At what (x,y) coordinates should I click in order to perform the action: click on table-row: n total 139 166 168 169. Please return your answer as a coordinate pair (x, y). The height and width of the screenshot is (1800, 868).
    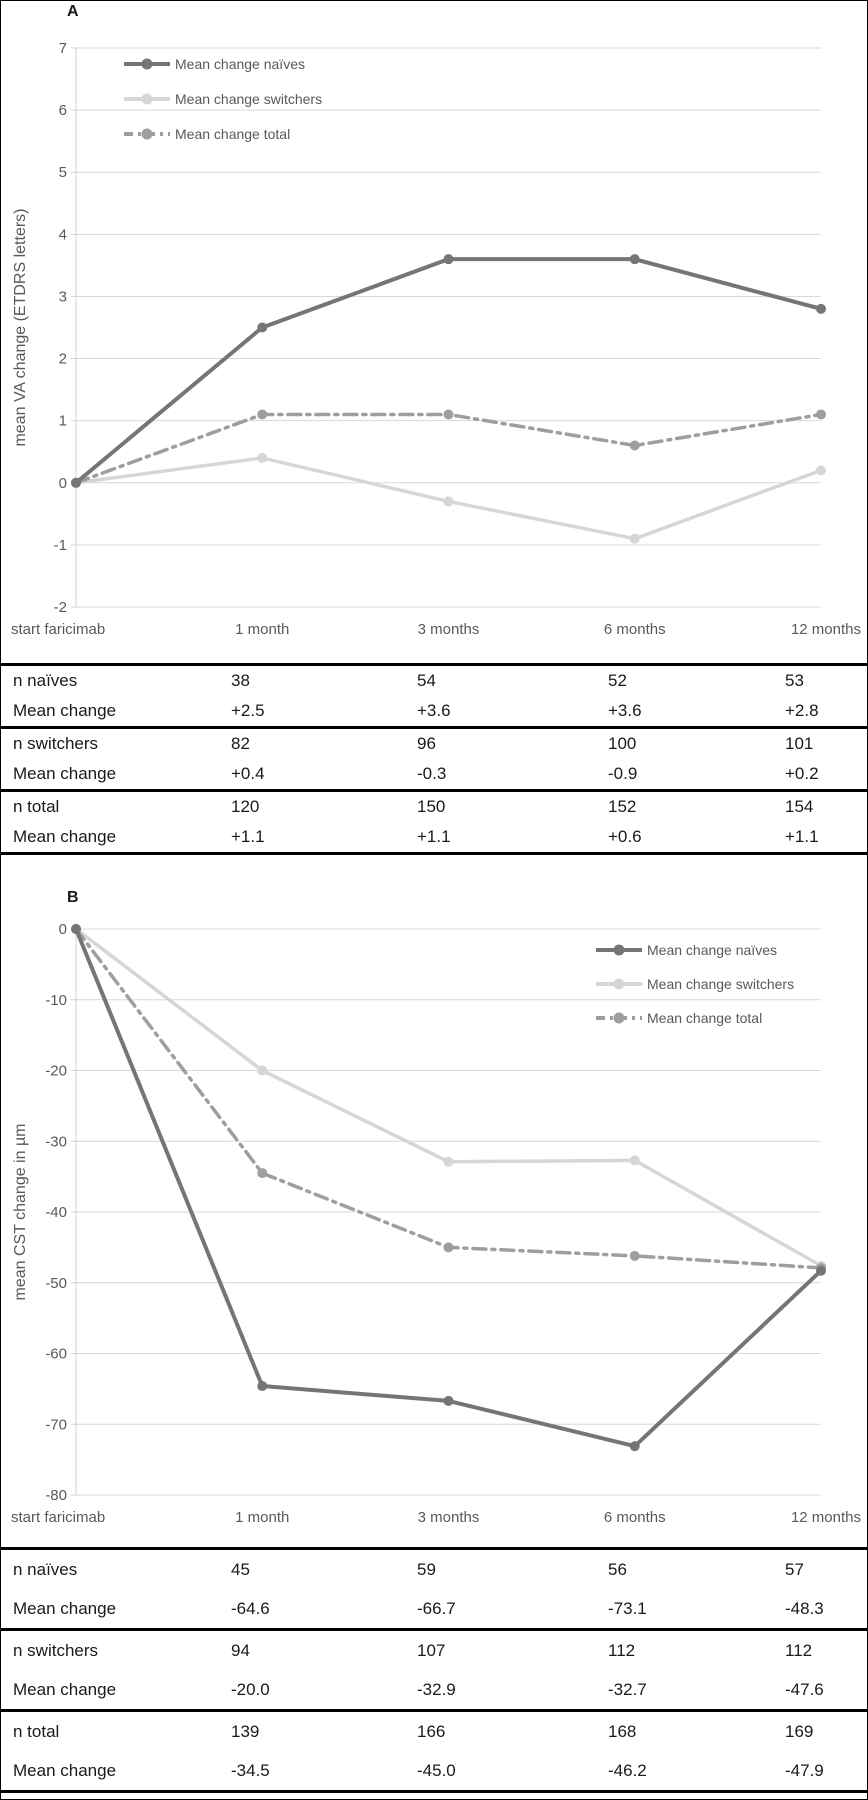
    Looking at the image, I should click on (434, 1731).